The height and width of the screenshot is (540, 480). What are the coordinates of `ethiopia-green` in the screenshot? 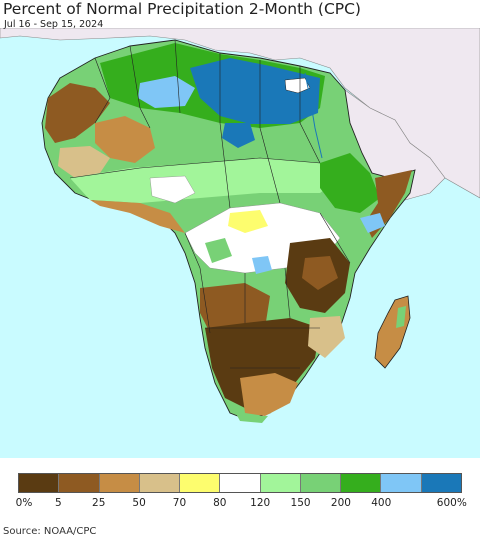 It's located at (350, 183).